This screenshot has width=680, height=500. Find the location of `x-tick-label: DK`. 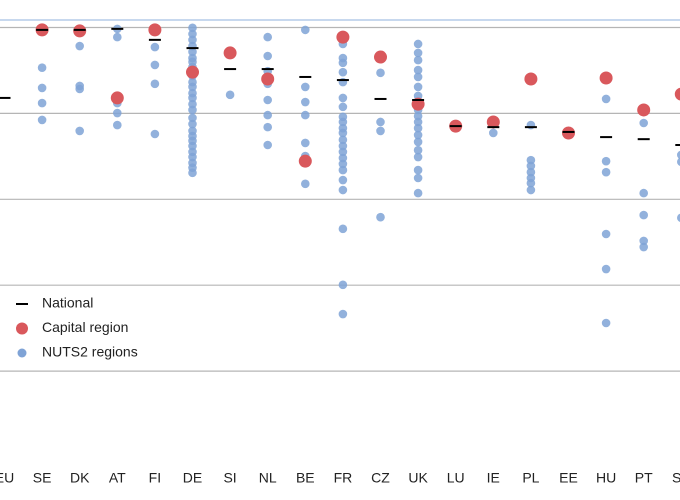

x-tick-label: DK is located at coordinates (80, 478).